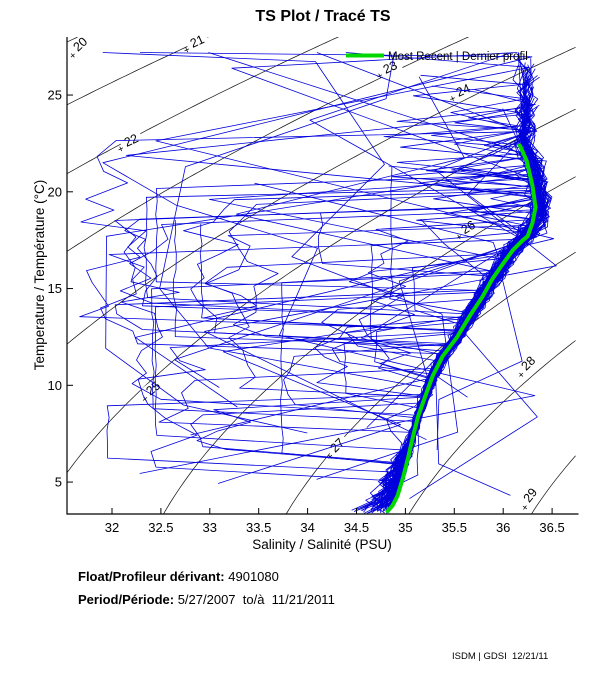 This screenshot has width=611, height=675. What do you see at coordinates (503, 527) in the screenshot?
I see `x-tick-label: 36` at bounding box center [503, 527].